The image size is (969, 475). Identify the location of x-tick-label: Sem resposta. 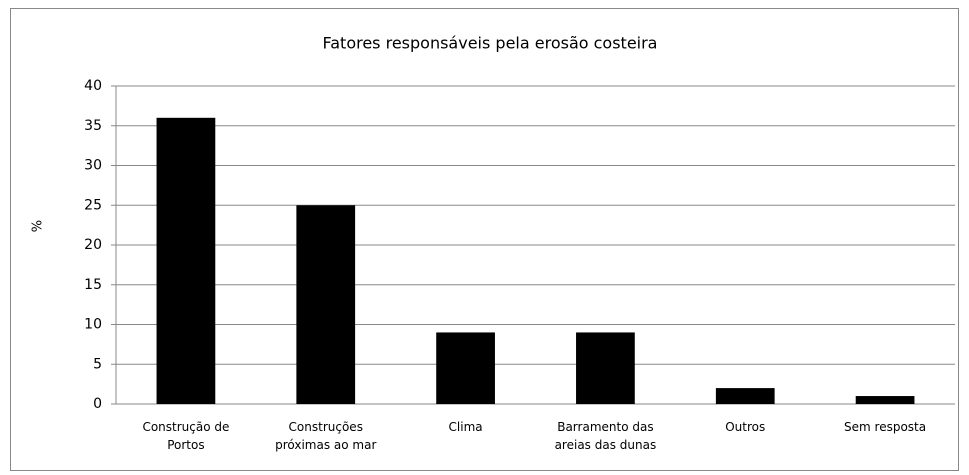
(885, 427).